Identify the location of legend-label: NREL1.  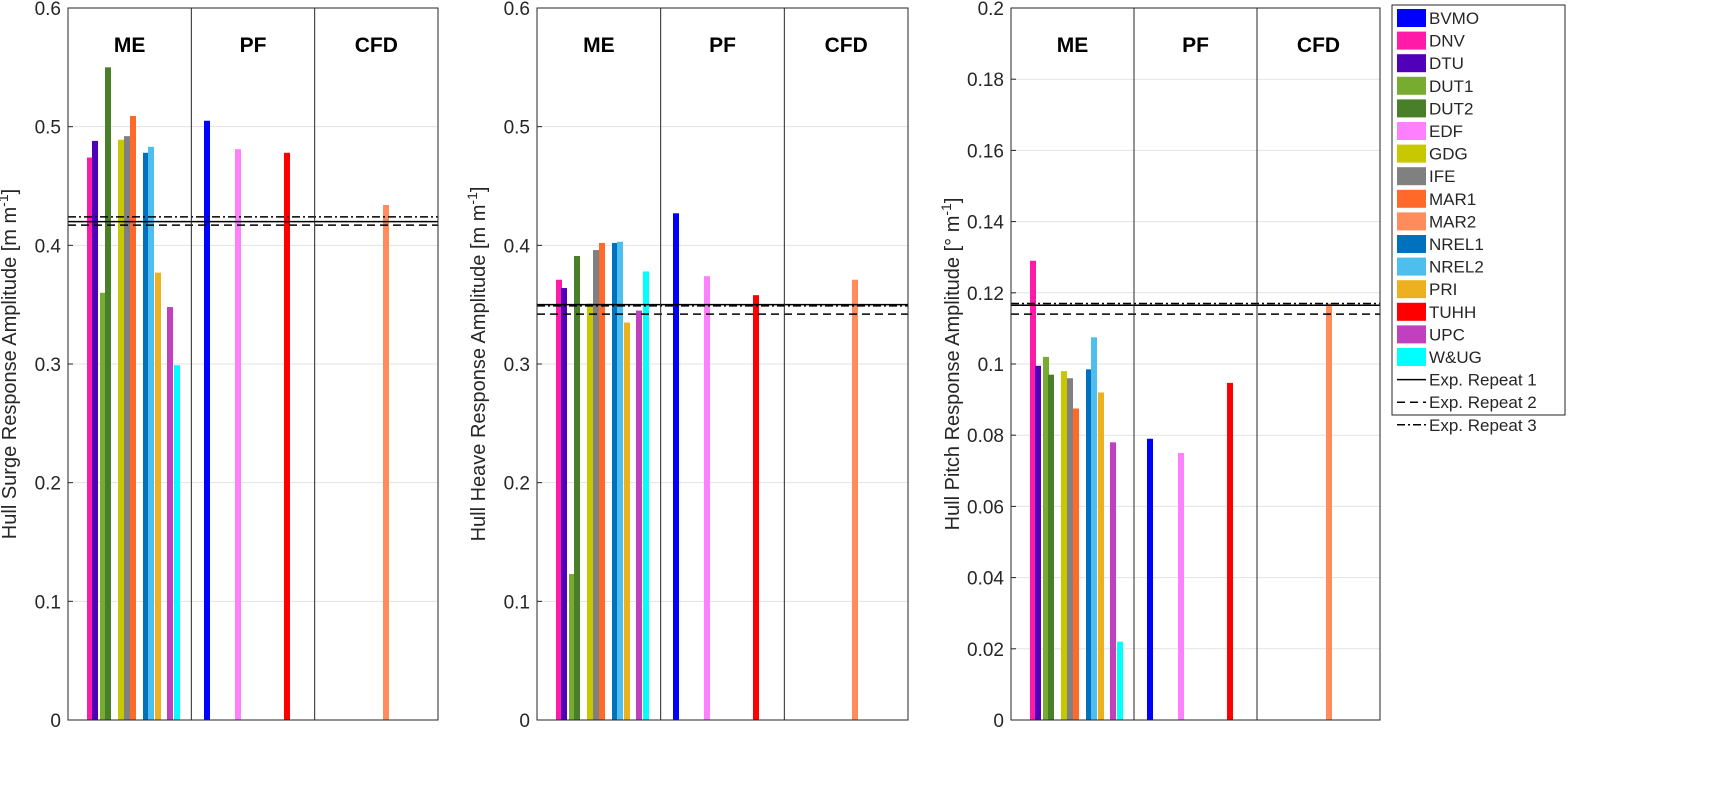
(1456, 244).